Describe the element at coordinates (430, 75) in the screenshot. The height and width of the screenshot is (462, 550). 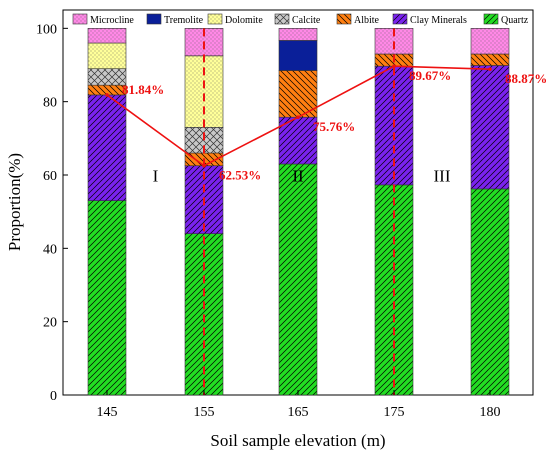
I see `trend-label-175: 89.67%` at that location.